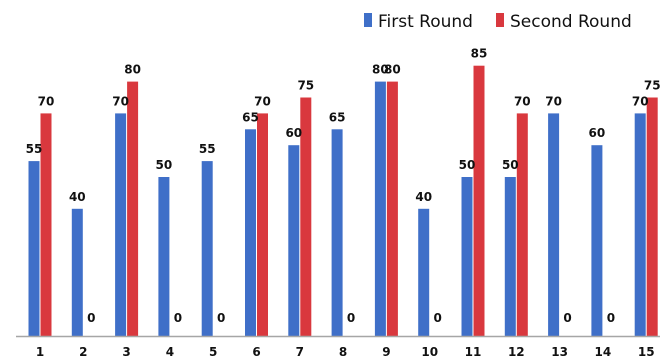 The width and height of the screenshot is (665, 363). What do you see at coordinates (479, 54) in the screenshot?
I see `value-label-second-round-11: 85` at bounding box center [479, 54].